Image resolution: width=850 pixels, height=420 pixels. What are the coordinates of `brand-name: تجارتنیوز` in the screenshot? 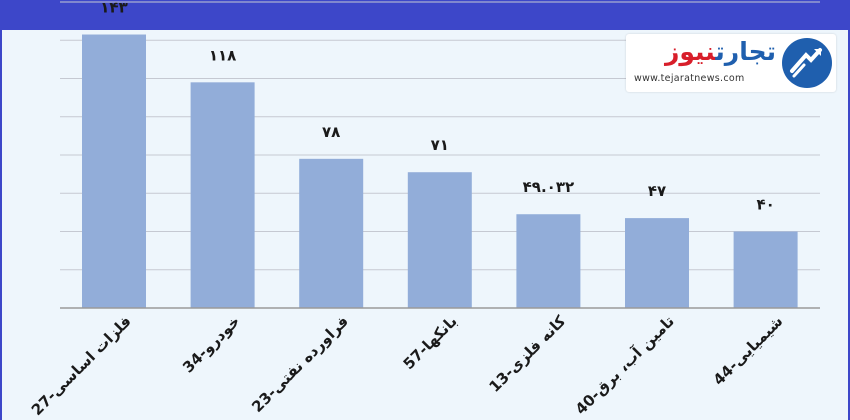 It's located at (720, 52).